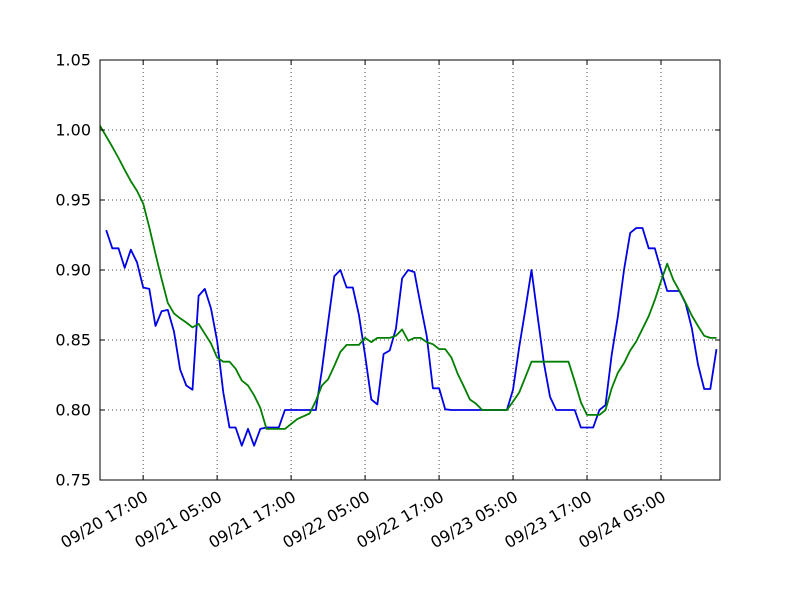 The height and width of the screenshot is (600, 800). What do you see at coordinates (73, 60) in the screenshot?
I see `y-tick-label: 1.05` at bounding box center [73, 60].